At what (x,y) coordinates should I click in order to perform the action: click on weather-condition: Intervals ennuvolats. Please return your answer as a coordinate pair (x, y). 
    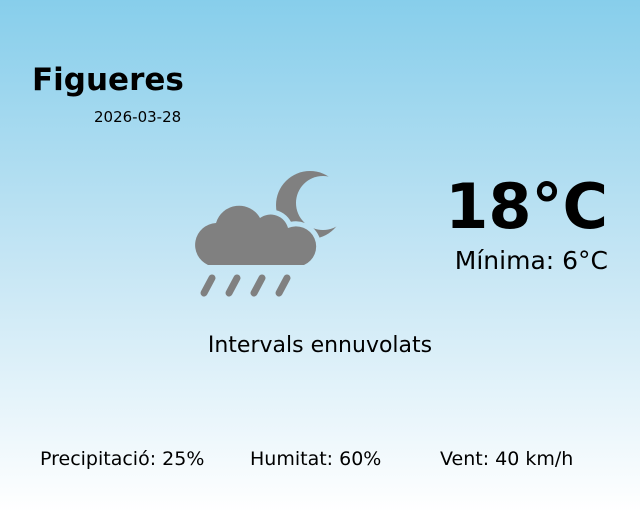
    Looking at the image, I should click on (320, 345).